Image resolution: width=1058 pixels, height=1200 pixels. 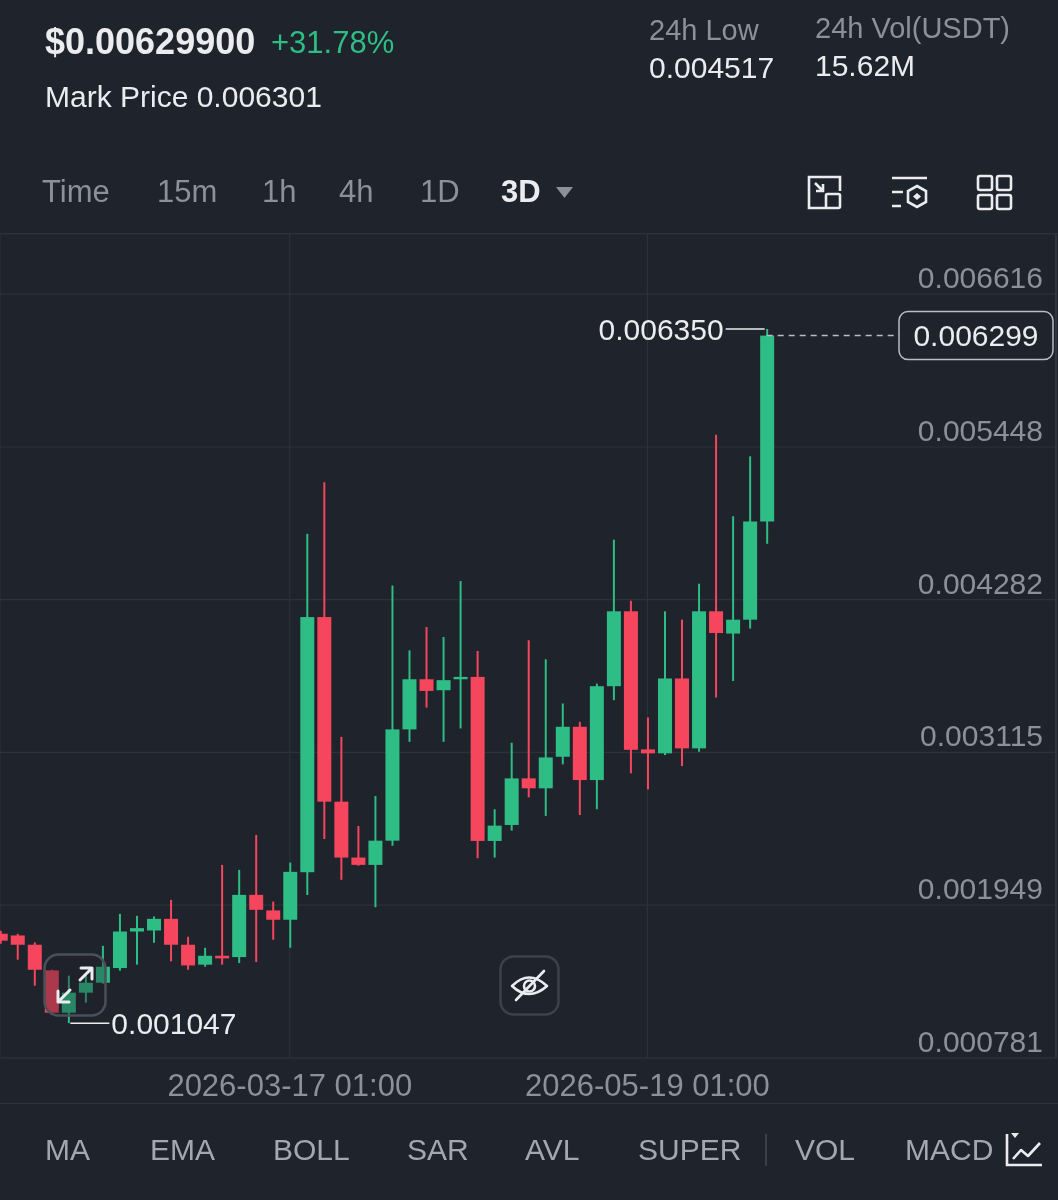 I want to click on text: EMA, so click(x=183, y=1150).